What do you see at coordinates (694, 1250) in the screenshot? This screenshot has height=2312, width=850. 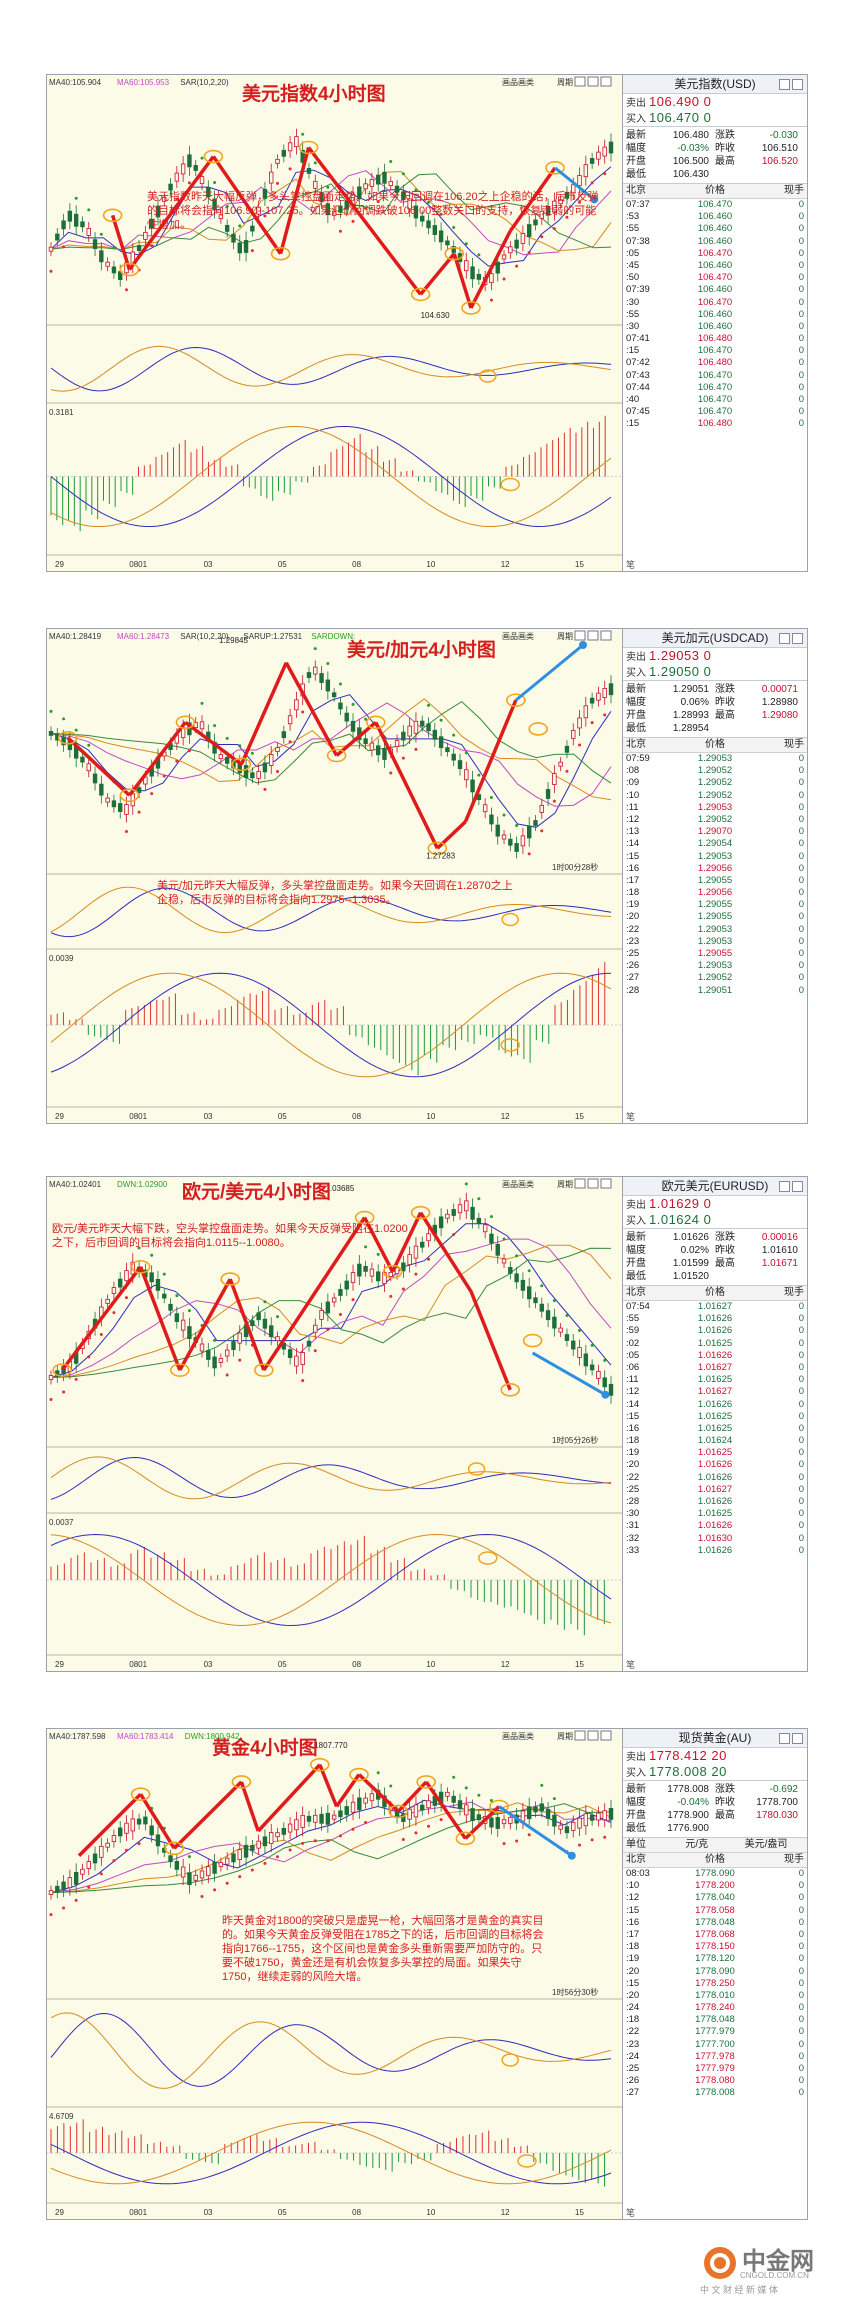 I see `stat-value: 0.02%` at bounding box center [694, 1250].